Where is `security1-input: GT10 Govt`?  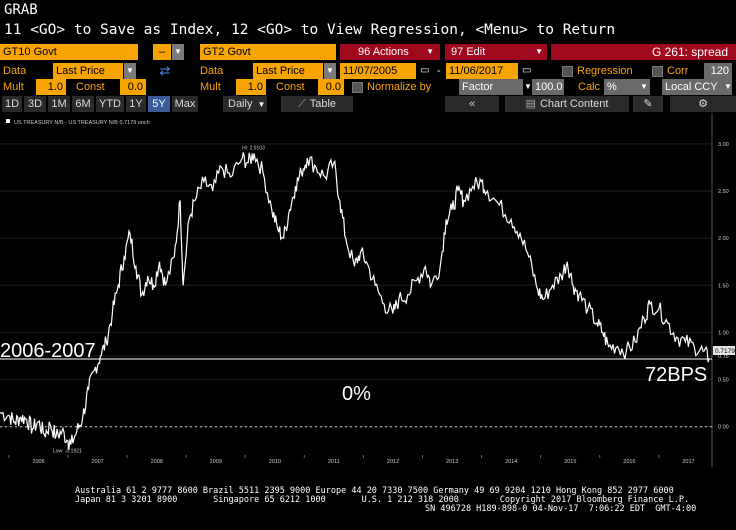
security1-input: GT10 Govt is located at coordinates (69, 52).